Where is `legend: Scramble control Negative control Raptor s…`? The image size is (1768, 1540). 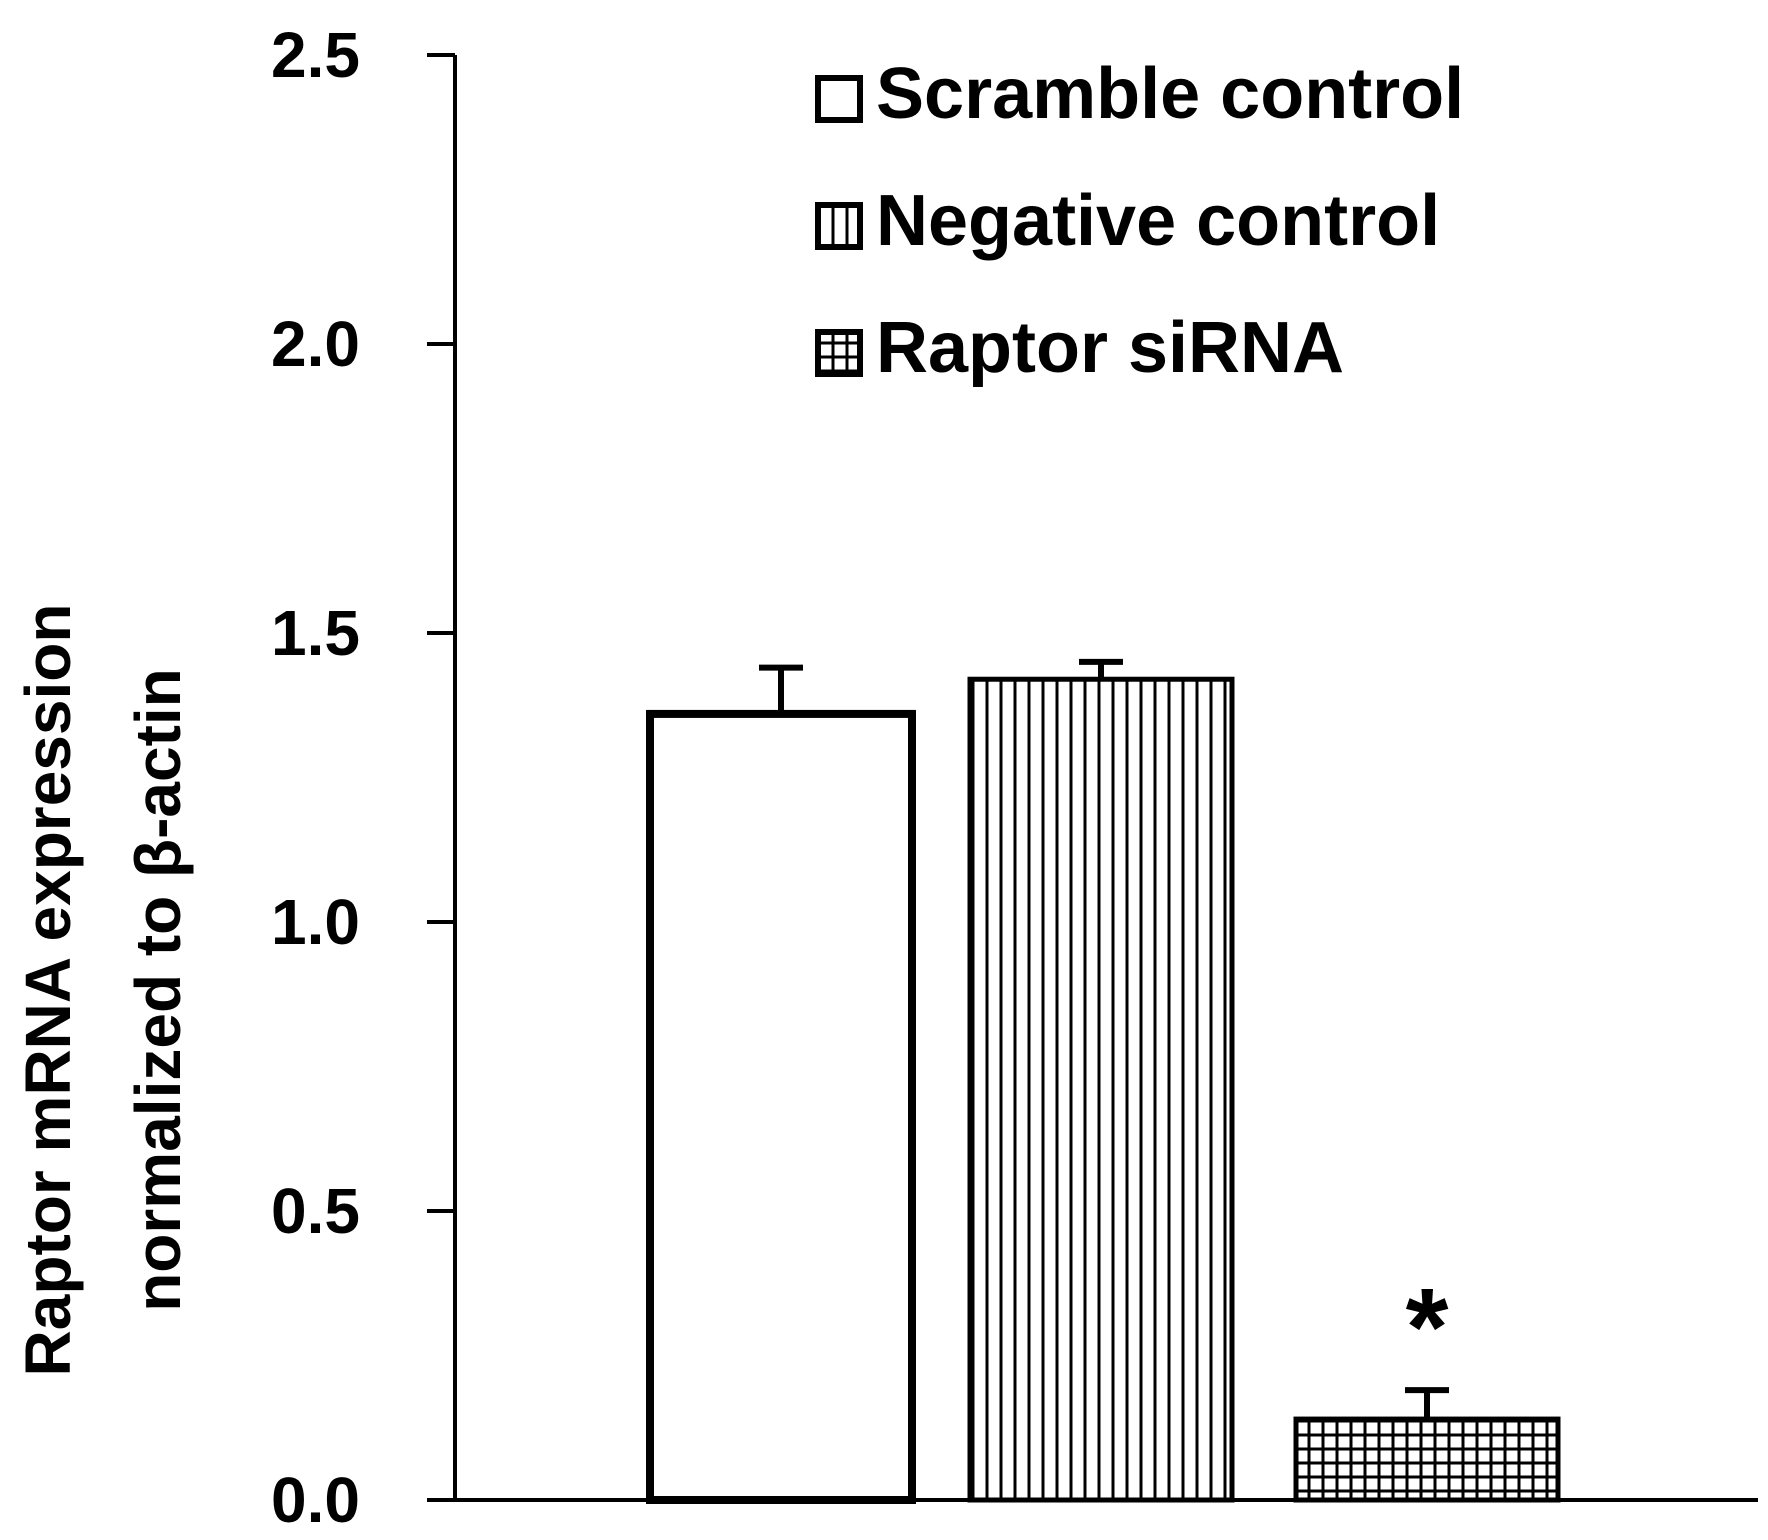
legend: Scramble control Negative control Raptor s… is located at coordinates (1139, 221).